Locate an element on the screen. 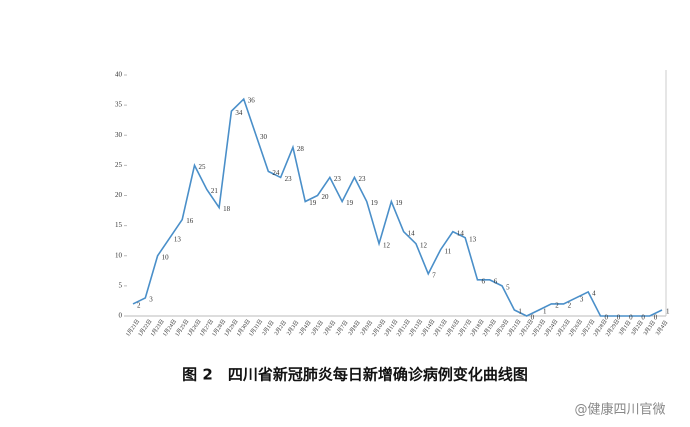 The image size is (690, 427). data-label: 24 is located at coordinates (276, 173).